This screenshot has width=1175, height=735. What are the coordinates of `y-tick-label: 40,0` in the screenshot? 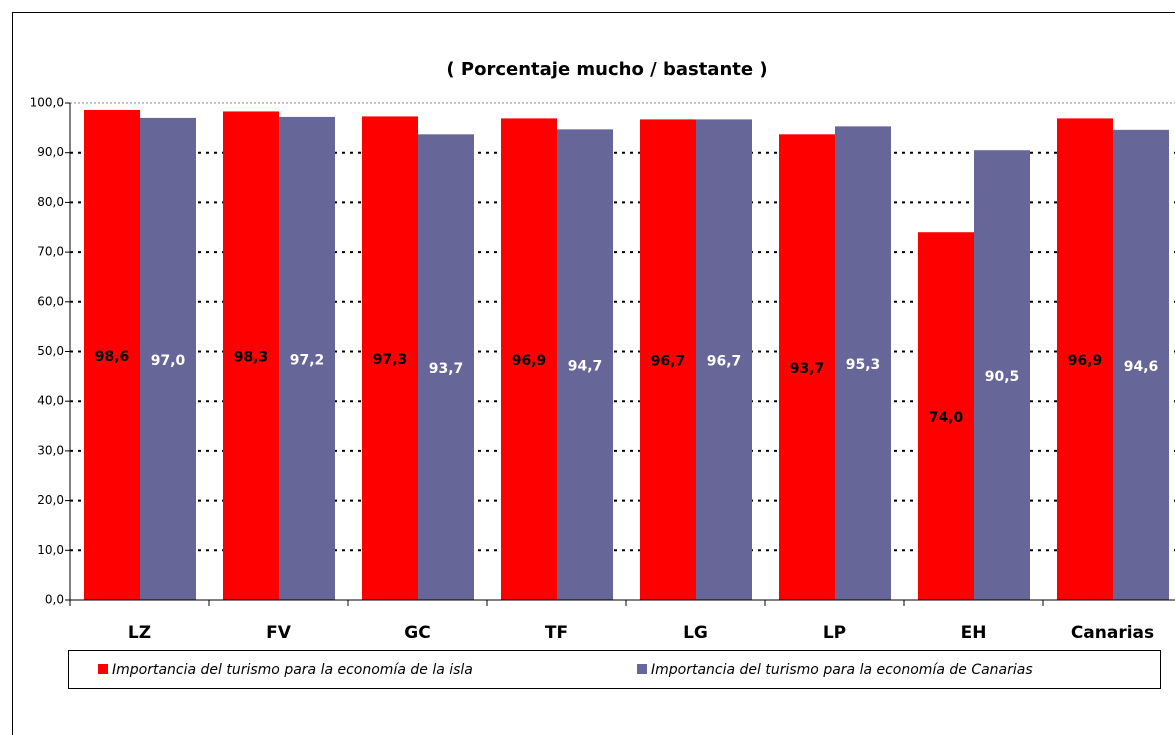 It's located at (50, 401).